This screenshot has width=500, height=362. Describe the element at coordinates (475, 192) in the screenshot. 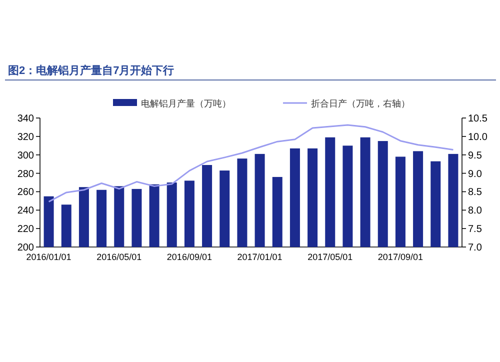

I see `y2-tick-label: 8.5` at that location.